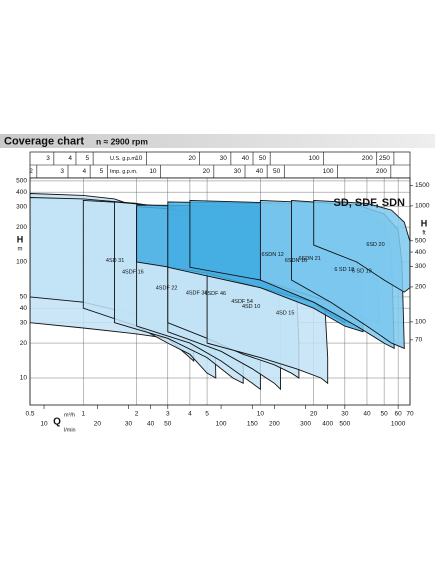  I want to click on y2-tick-label: 1500, so click(422, 185).